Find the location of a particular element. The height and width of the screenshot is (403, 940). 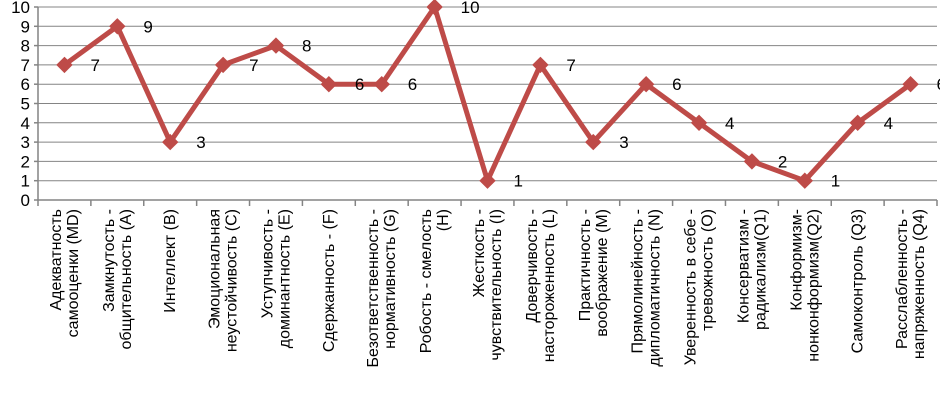

x-category-label: Замкнутость - is located at coordinates (109, 260).